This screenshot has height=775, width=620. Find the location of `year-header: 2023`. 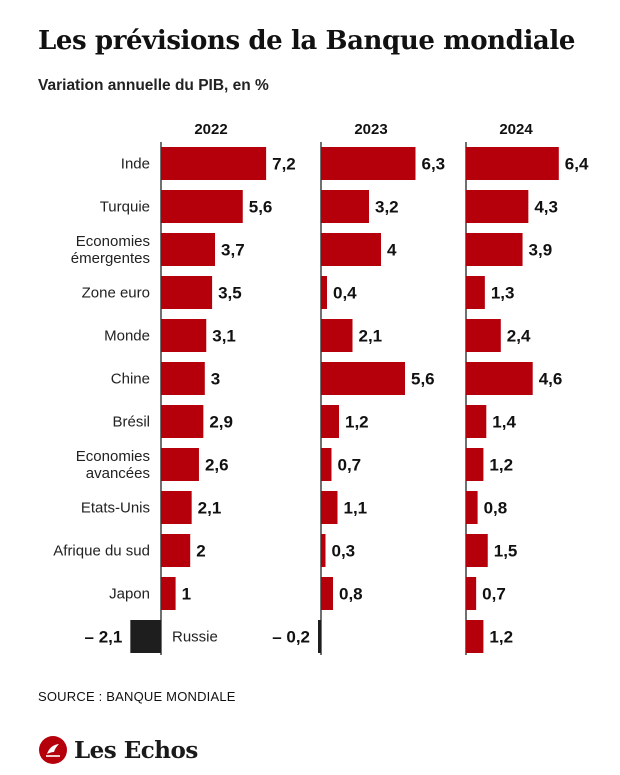

year-header: 2023 is located at coordinates (370, 129).